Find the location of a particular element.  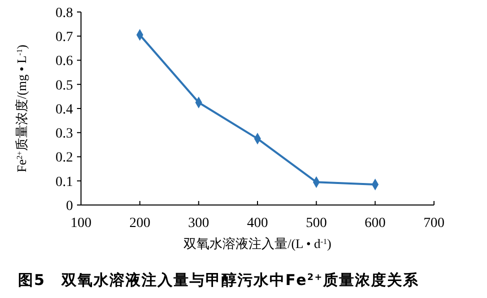

x-tick-label: 200 is located at coordinates (139, 223).